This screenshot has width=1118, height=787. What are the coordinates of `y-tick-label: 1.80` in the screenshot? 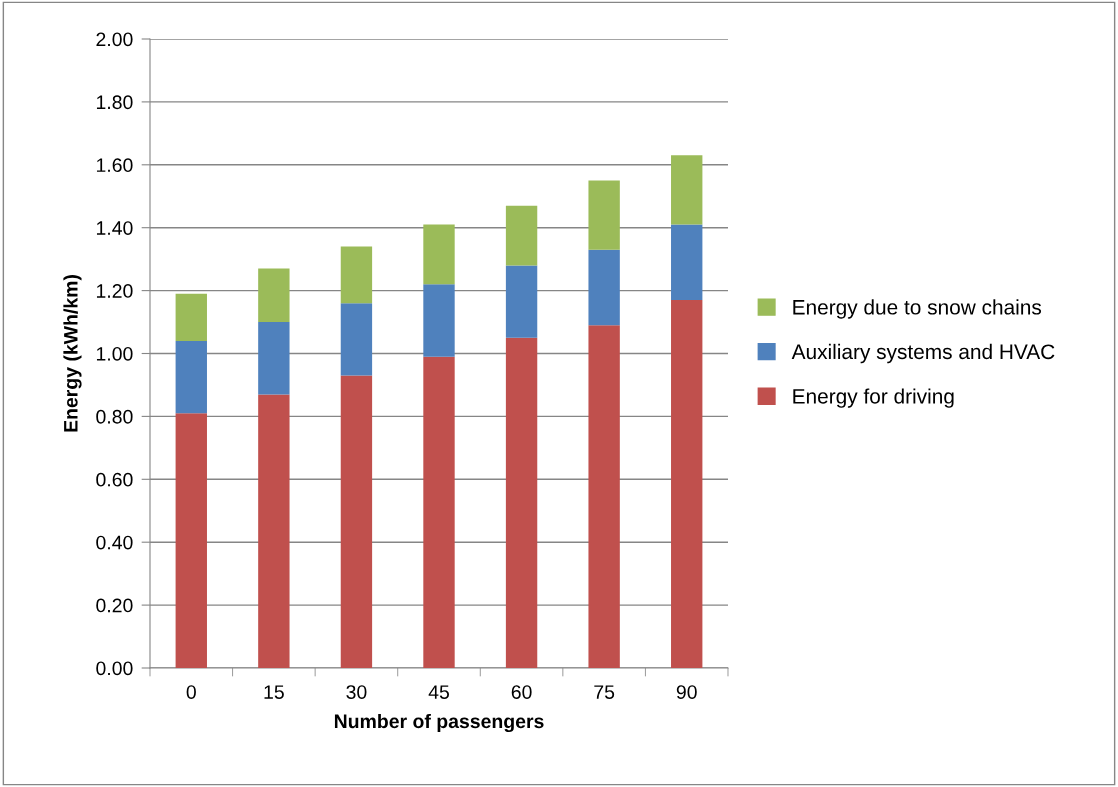 It's located at (114, 102).